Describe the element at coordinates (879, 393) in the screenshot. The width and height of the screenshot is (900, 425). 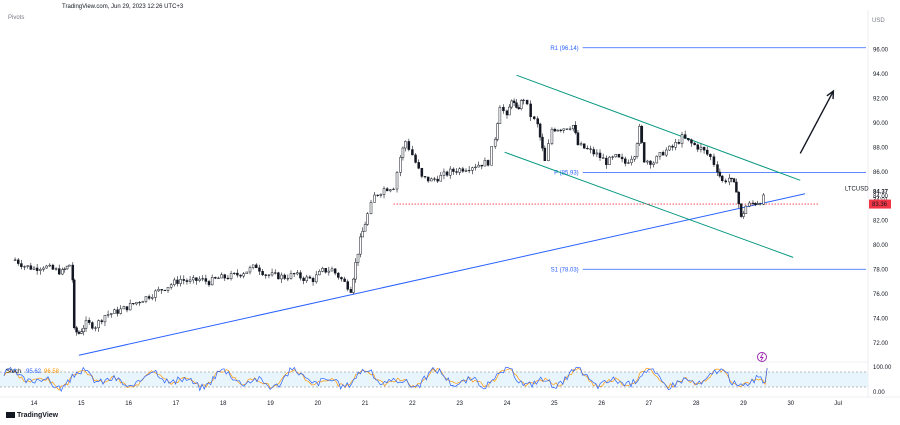
I see `stoch-tick-label: 0.00` at that location.